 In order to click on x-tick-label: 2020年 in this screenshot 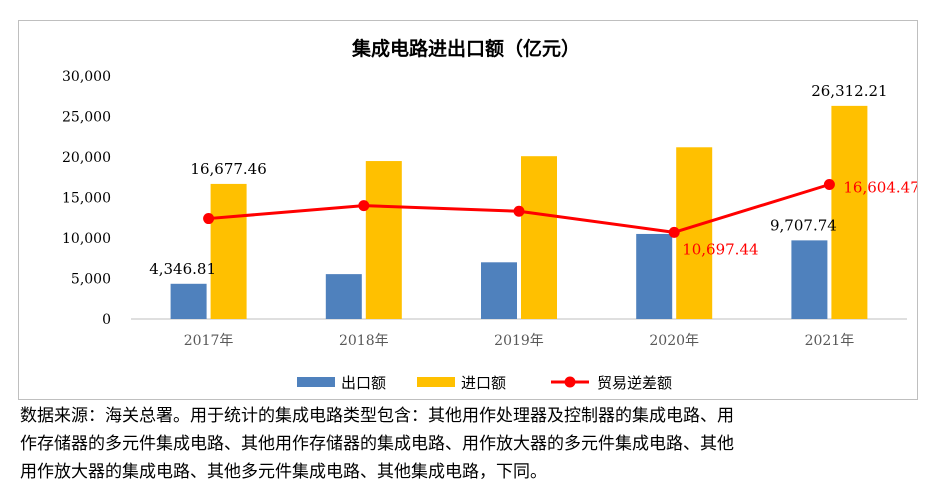, I will do `click(674, 341)`.